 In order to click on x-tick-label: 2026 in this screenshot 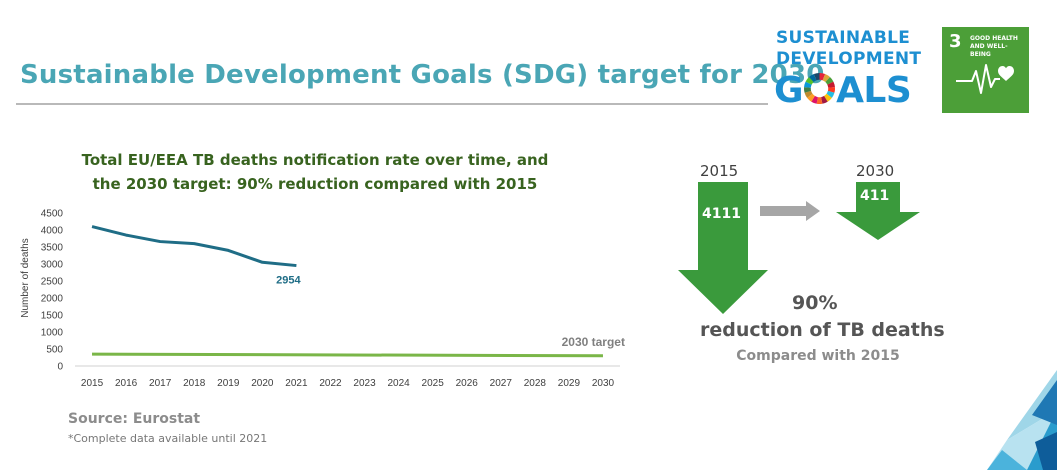, I will do `click(467, 383)`.